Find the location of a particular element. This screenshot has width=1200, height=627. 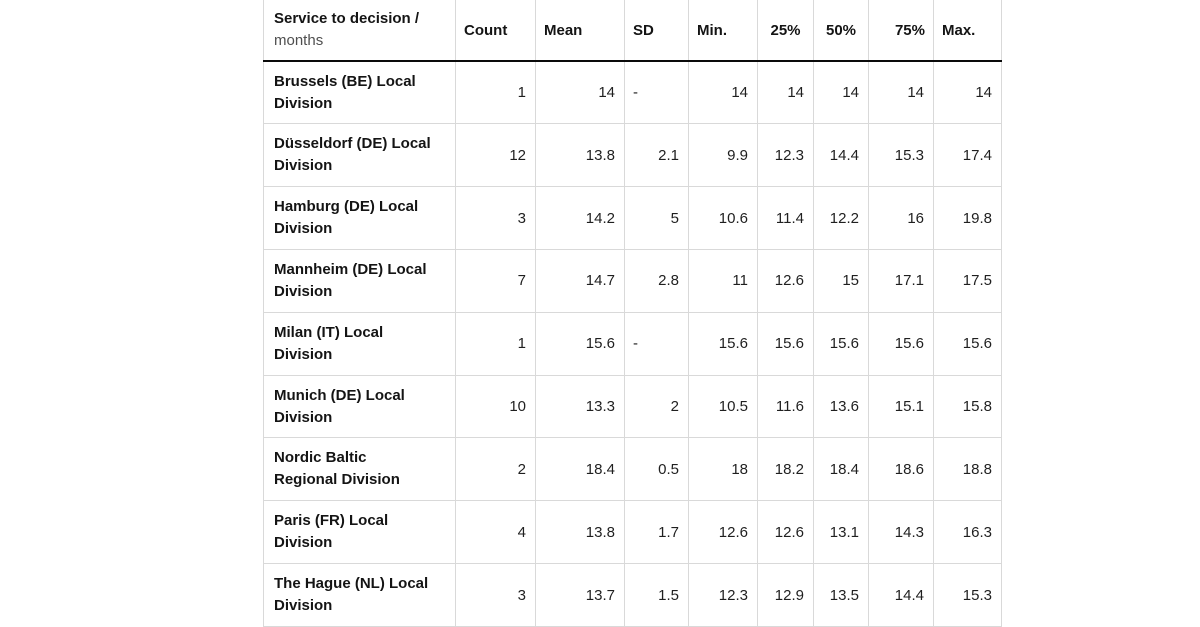

cell-max: 14 is located at coordinates (967, 92).